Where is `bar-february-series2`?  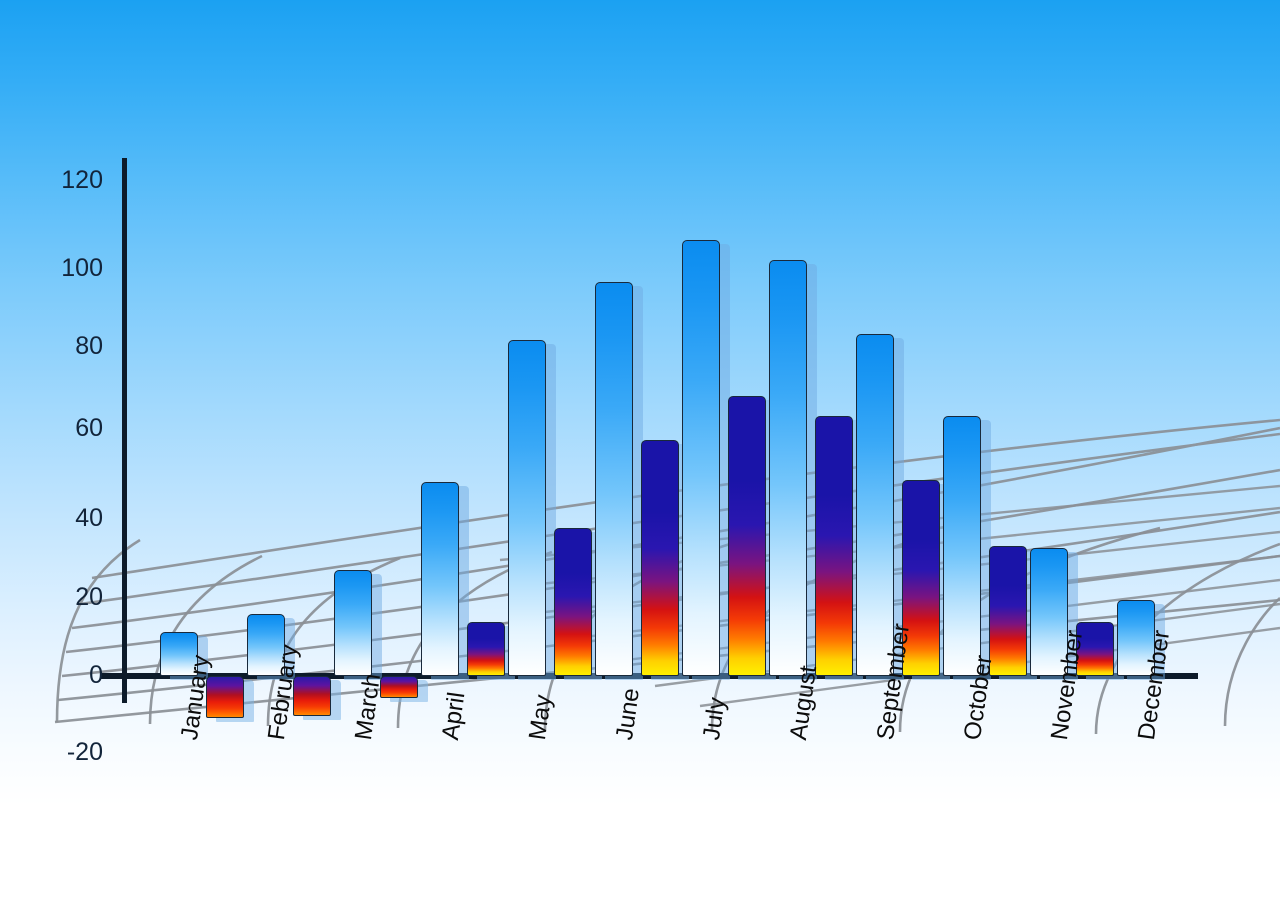 bar-february-series2 is located at coordinates (317, 698).